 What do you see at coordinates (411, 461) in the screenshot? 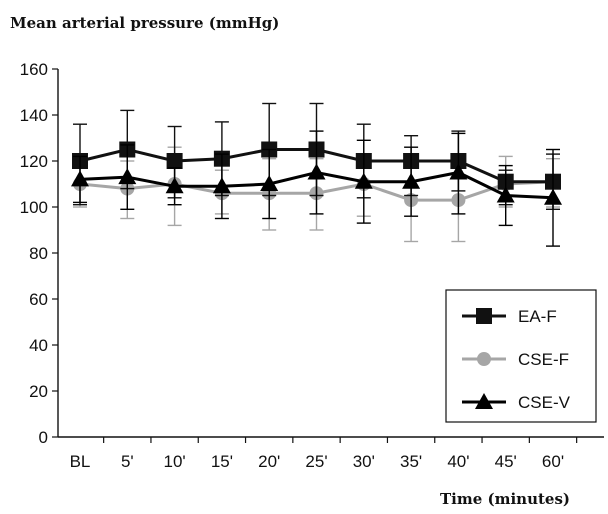
I see `x-tick-label: 35'` at bounding box center [411, 461].